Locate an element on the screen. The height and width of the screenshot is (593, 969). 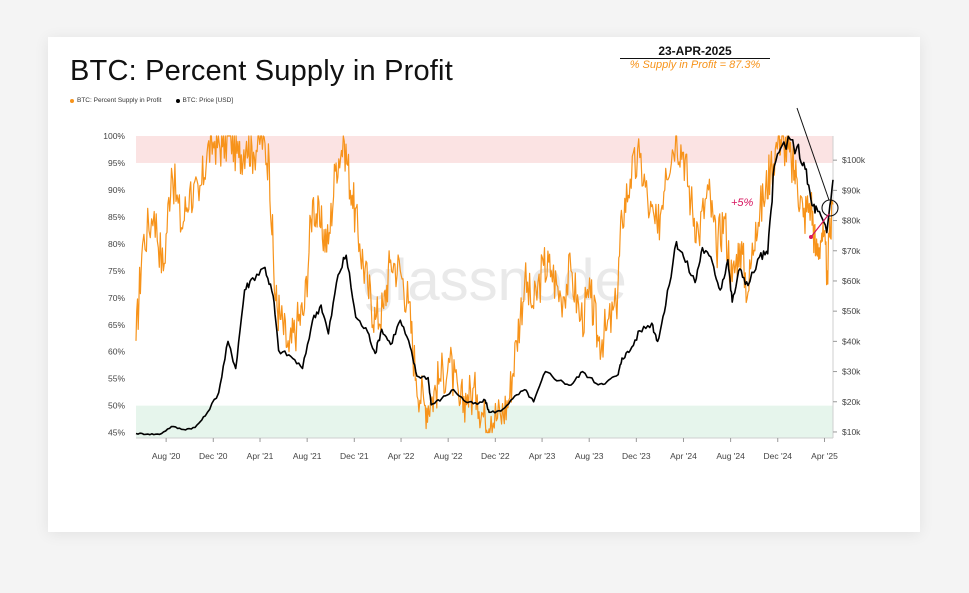
y-left-tick-label: 50% is located at coordinates (116, 406).